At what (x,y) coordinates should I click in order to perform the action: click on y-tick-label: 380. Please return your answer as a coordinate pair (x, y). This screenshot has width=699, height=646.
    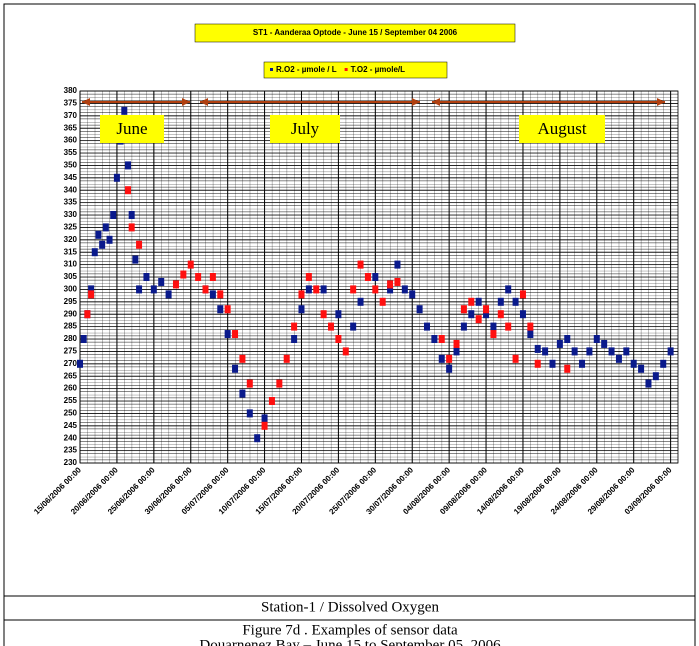
    Looking at the image, I should click on (71, 90).